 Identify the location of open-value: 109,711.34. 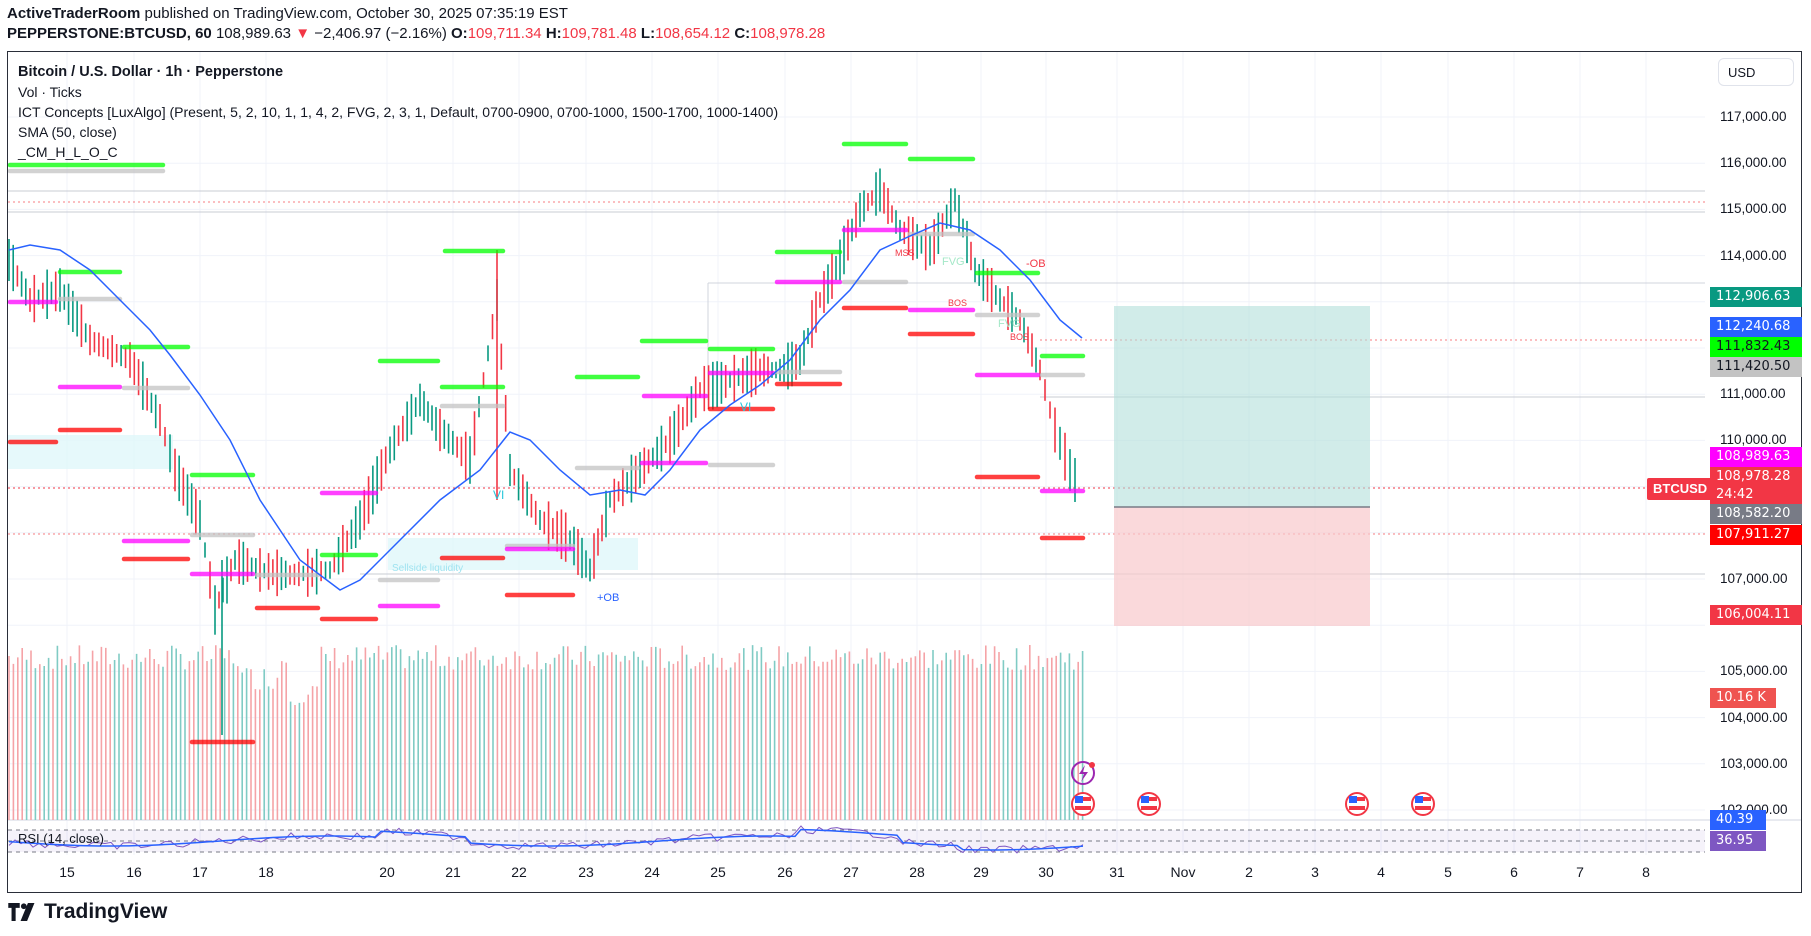
(504, 33).